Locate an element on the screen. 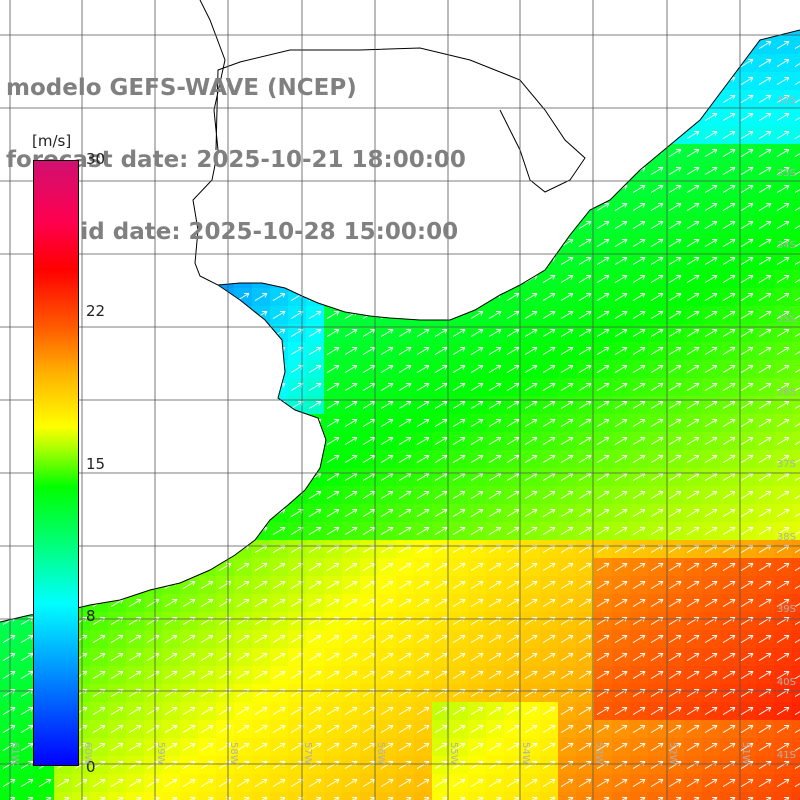  longitude-label: 55W is located at coordinates (453, 753).